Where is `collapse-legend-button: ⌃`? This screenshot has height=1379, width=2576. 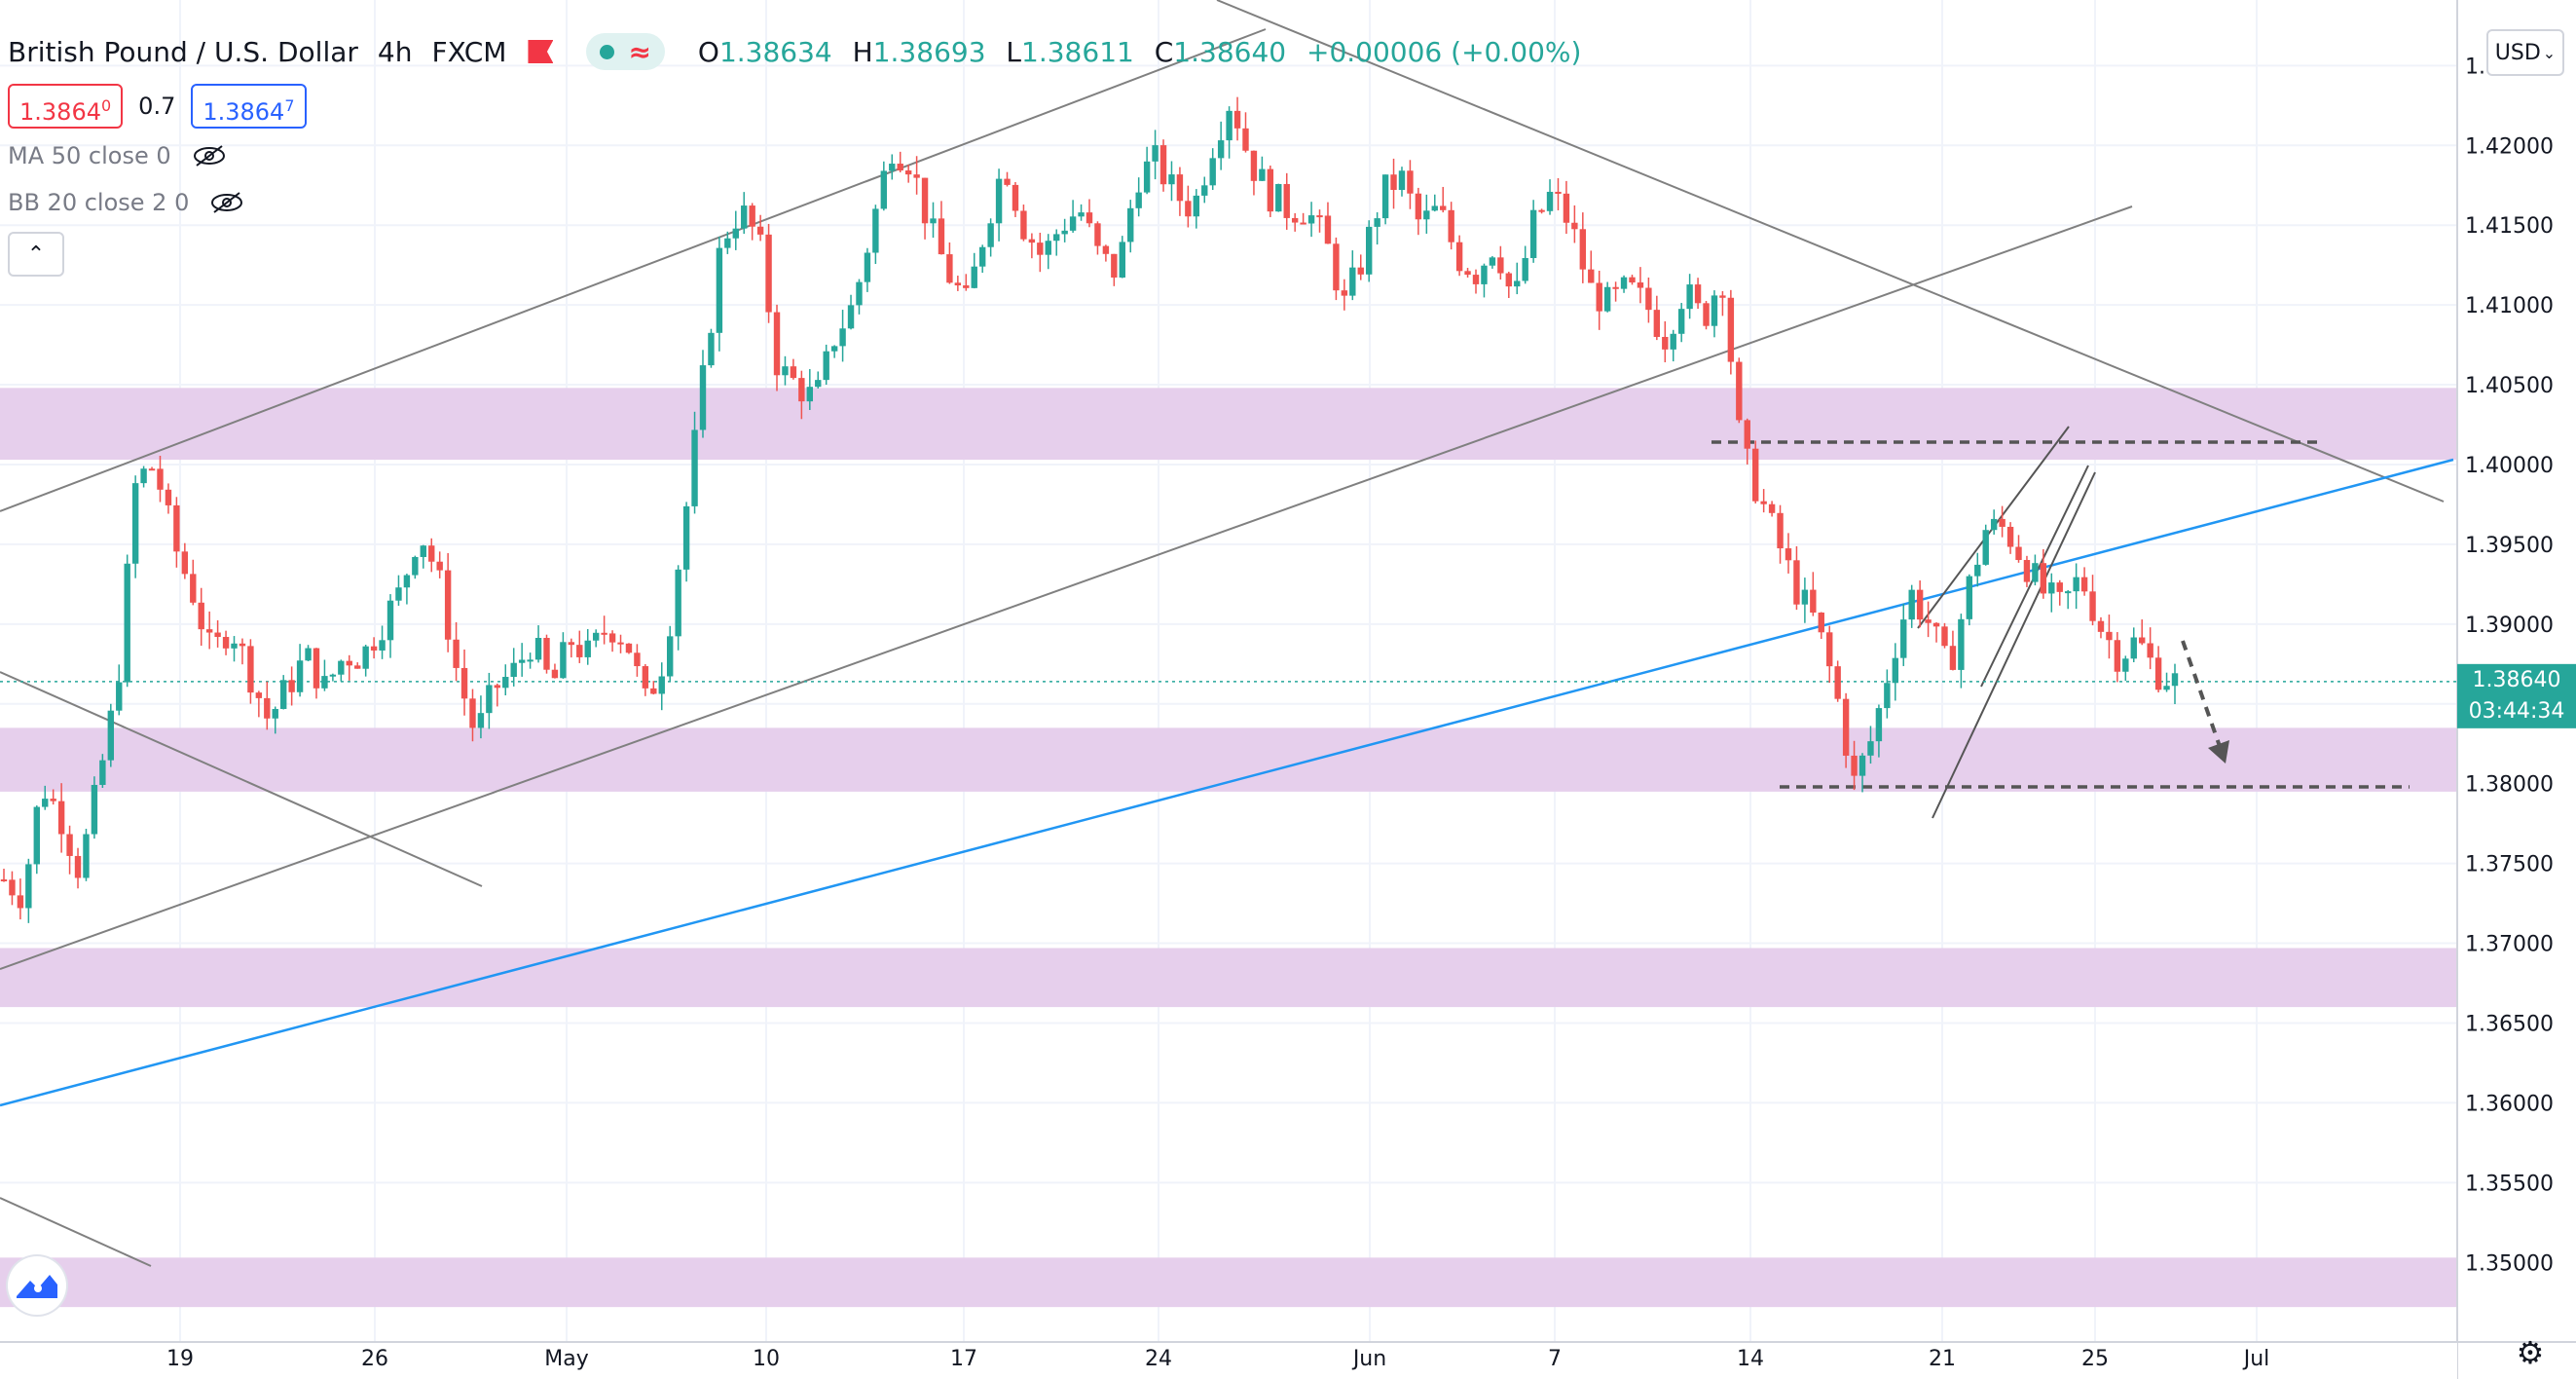 collapse-legend-button: ⌃ is located at coordinates (36, 255).